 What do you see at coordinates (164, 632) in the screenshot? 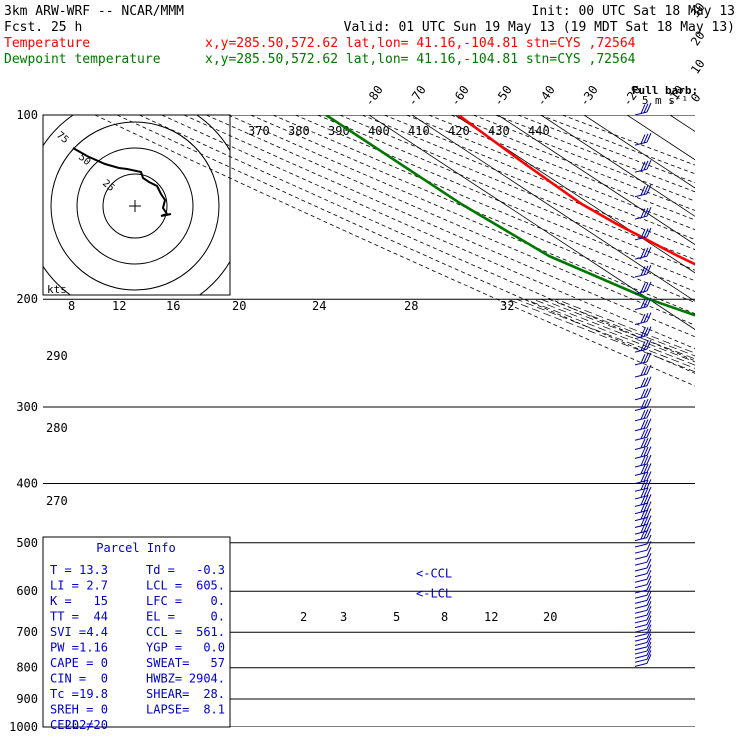
I see `parcel-info-cell: CCL =` at bounding box center [164, 632].